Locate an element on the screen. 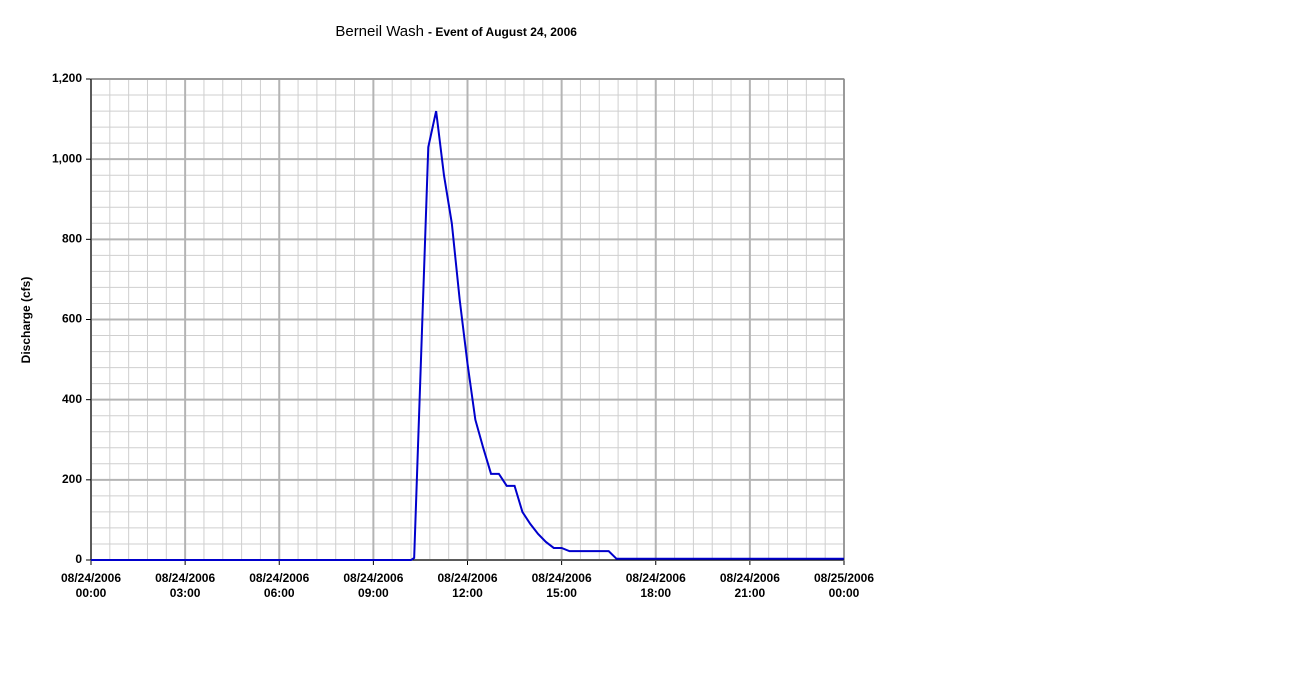 This screenshot has height=694, width=1311. x-tick-label: 08/24/2006 18:00 is located at coordinates (655, 585).